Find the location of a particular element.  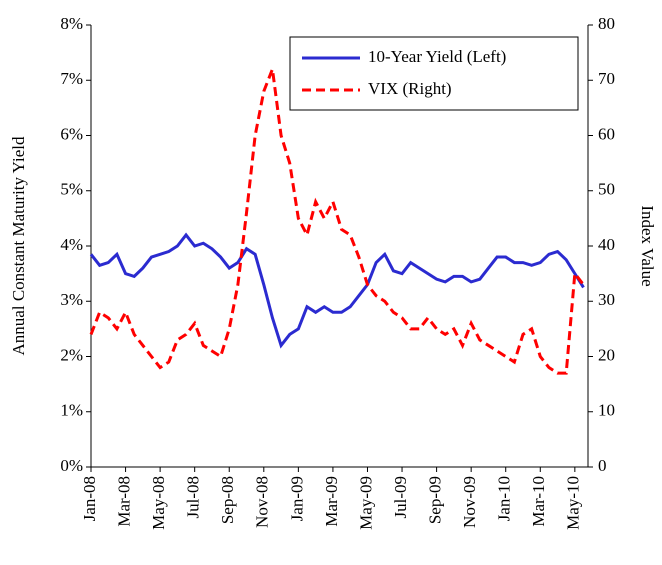

y2-tick-label: 70 is located at coordinates (606, 78).